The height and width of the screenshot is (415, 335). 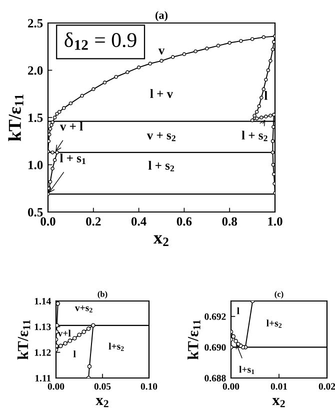 I want to click on y-tick-label: 0.692, so click(x=215, y=316).